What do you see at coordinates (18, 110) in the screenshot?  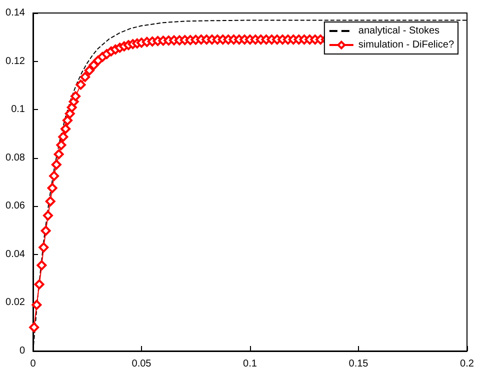 I see `y-tick-label: 0.1` at bounding box center [18, 110].